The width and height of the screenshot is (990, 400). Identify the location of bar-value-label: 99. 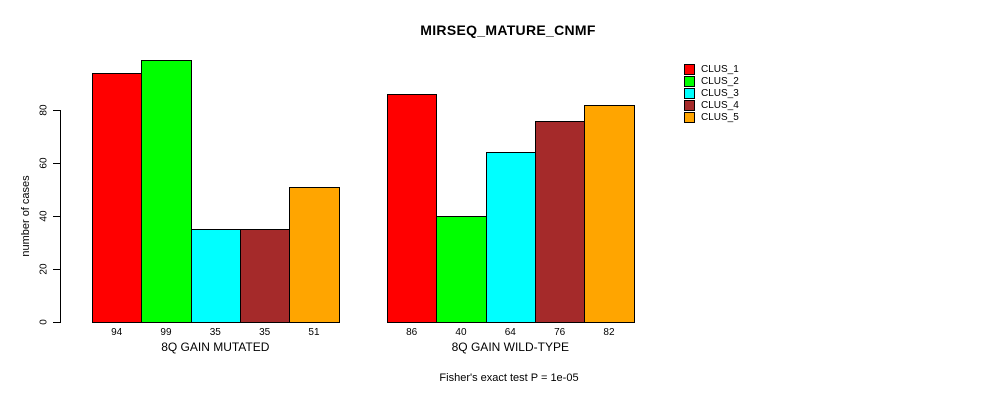
(166, 332).